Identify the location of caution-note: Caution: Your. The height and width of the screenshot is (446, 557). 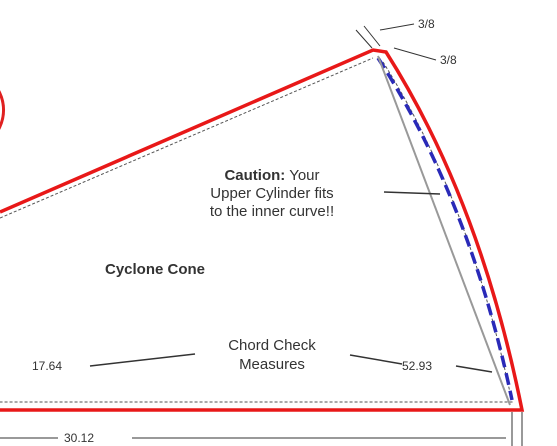
(271, 175).